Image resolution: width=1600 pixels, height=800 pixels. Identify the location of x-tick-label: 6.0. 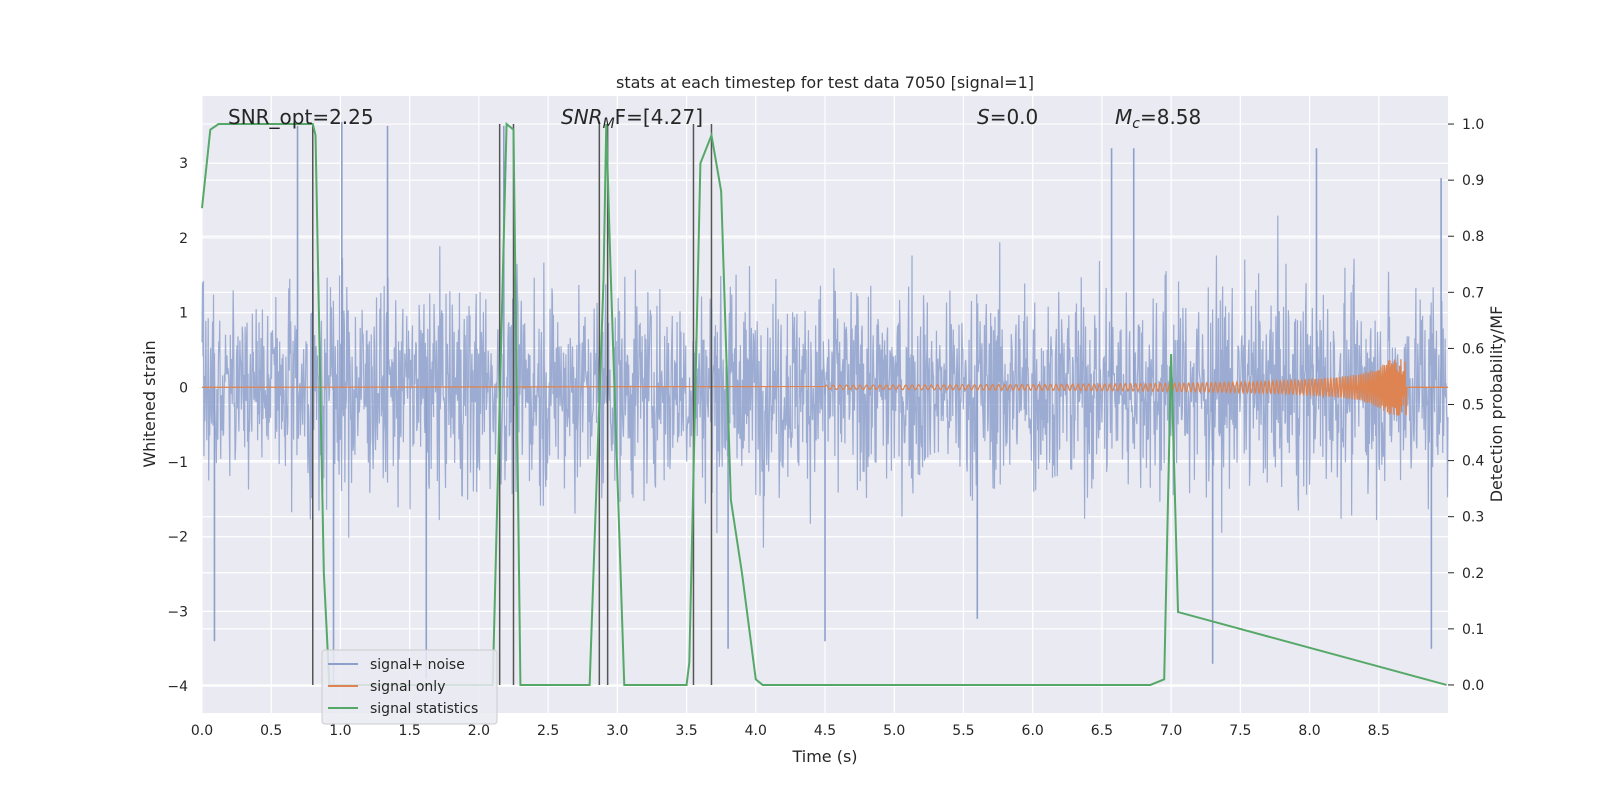
(1033, 731).